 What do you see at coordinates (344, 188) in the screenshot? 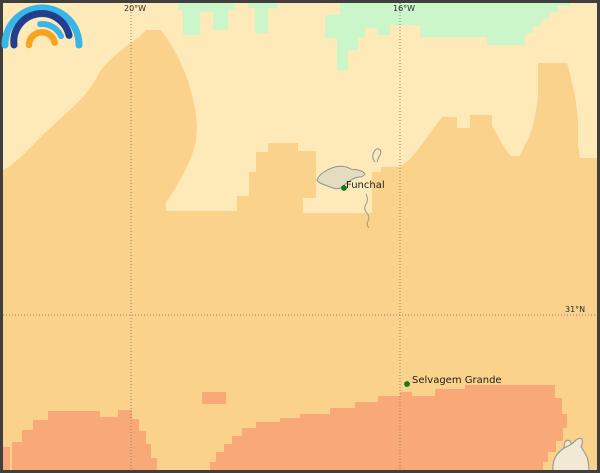
I see `funchal-marker-dot` at bounding box center [344, 188].